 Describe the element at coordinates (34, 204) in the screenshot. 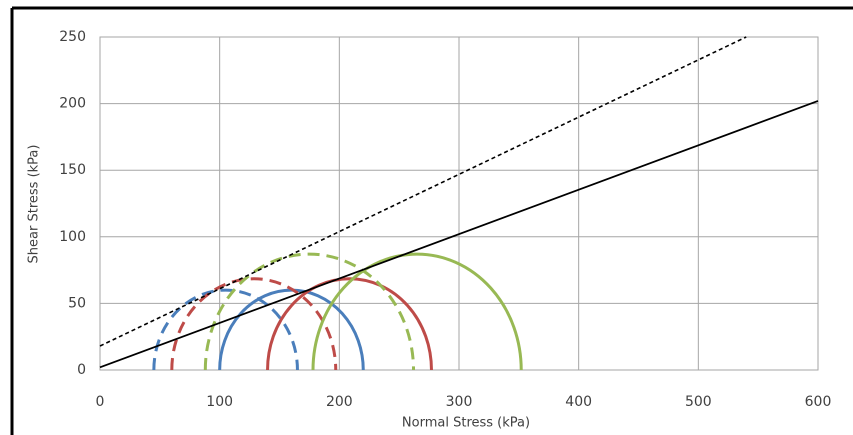

I see `y-axis-title: Shear Stress (kPa)` at that location.